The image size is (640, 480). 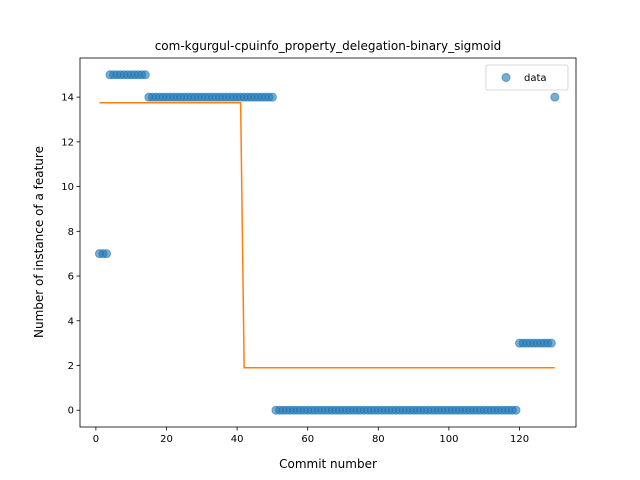 What do you see at coordinates (71, 277) in the screenshot?
I see `y-tick-label: 6` at bounding box center [71, 277].